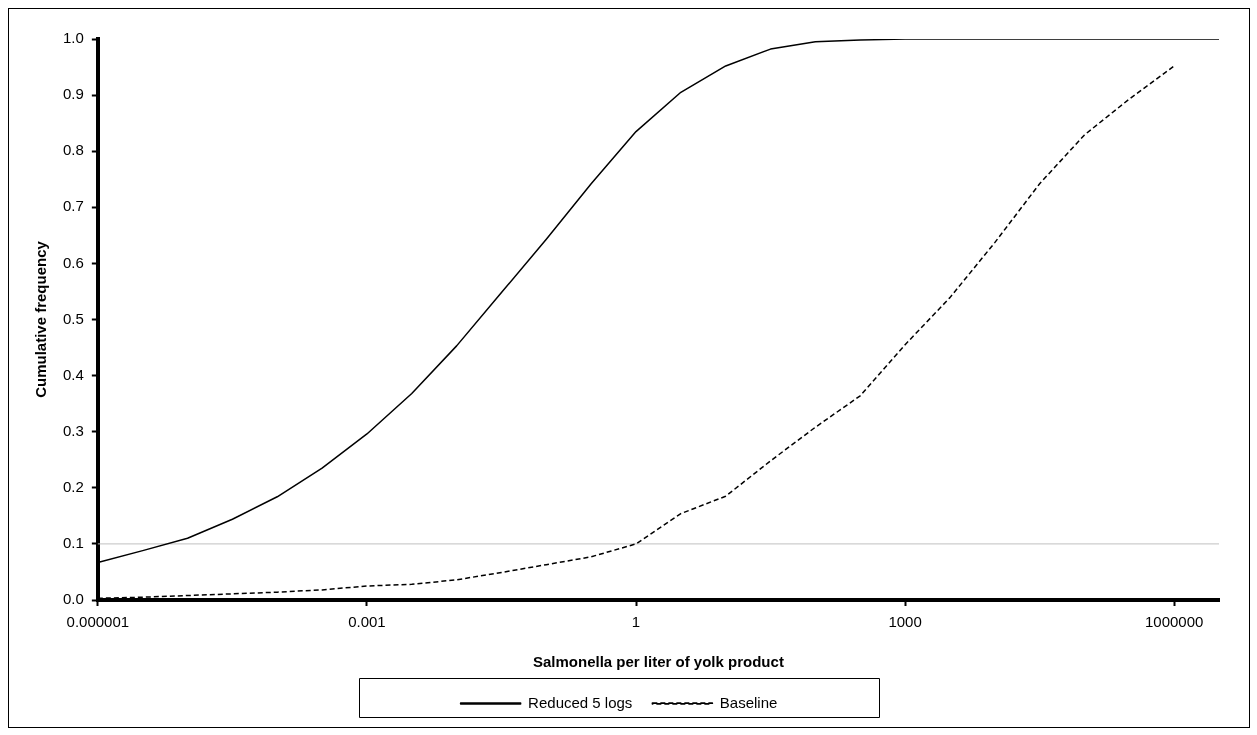  I want to click on y-tick-label: 0.4, so click(73, 374).